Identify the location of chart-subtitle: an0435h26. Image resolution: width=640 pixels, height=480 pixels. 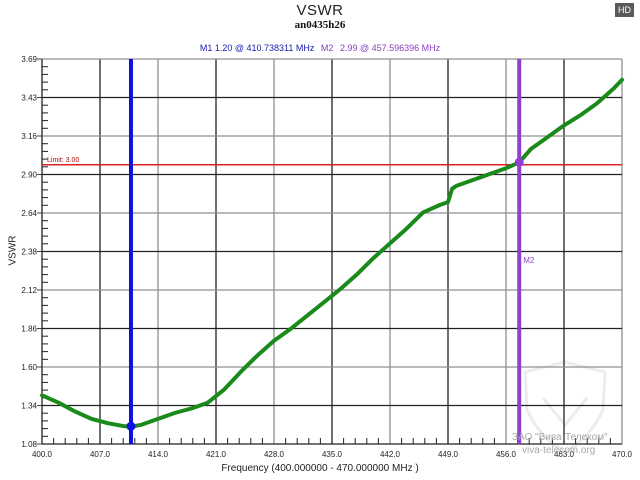
(320, 25).